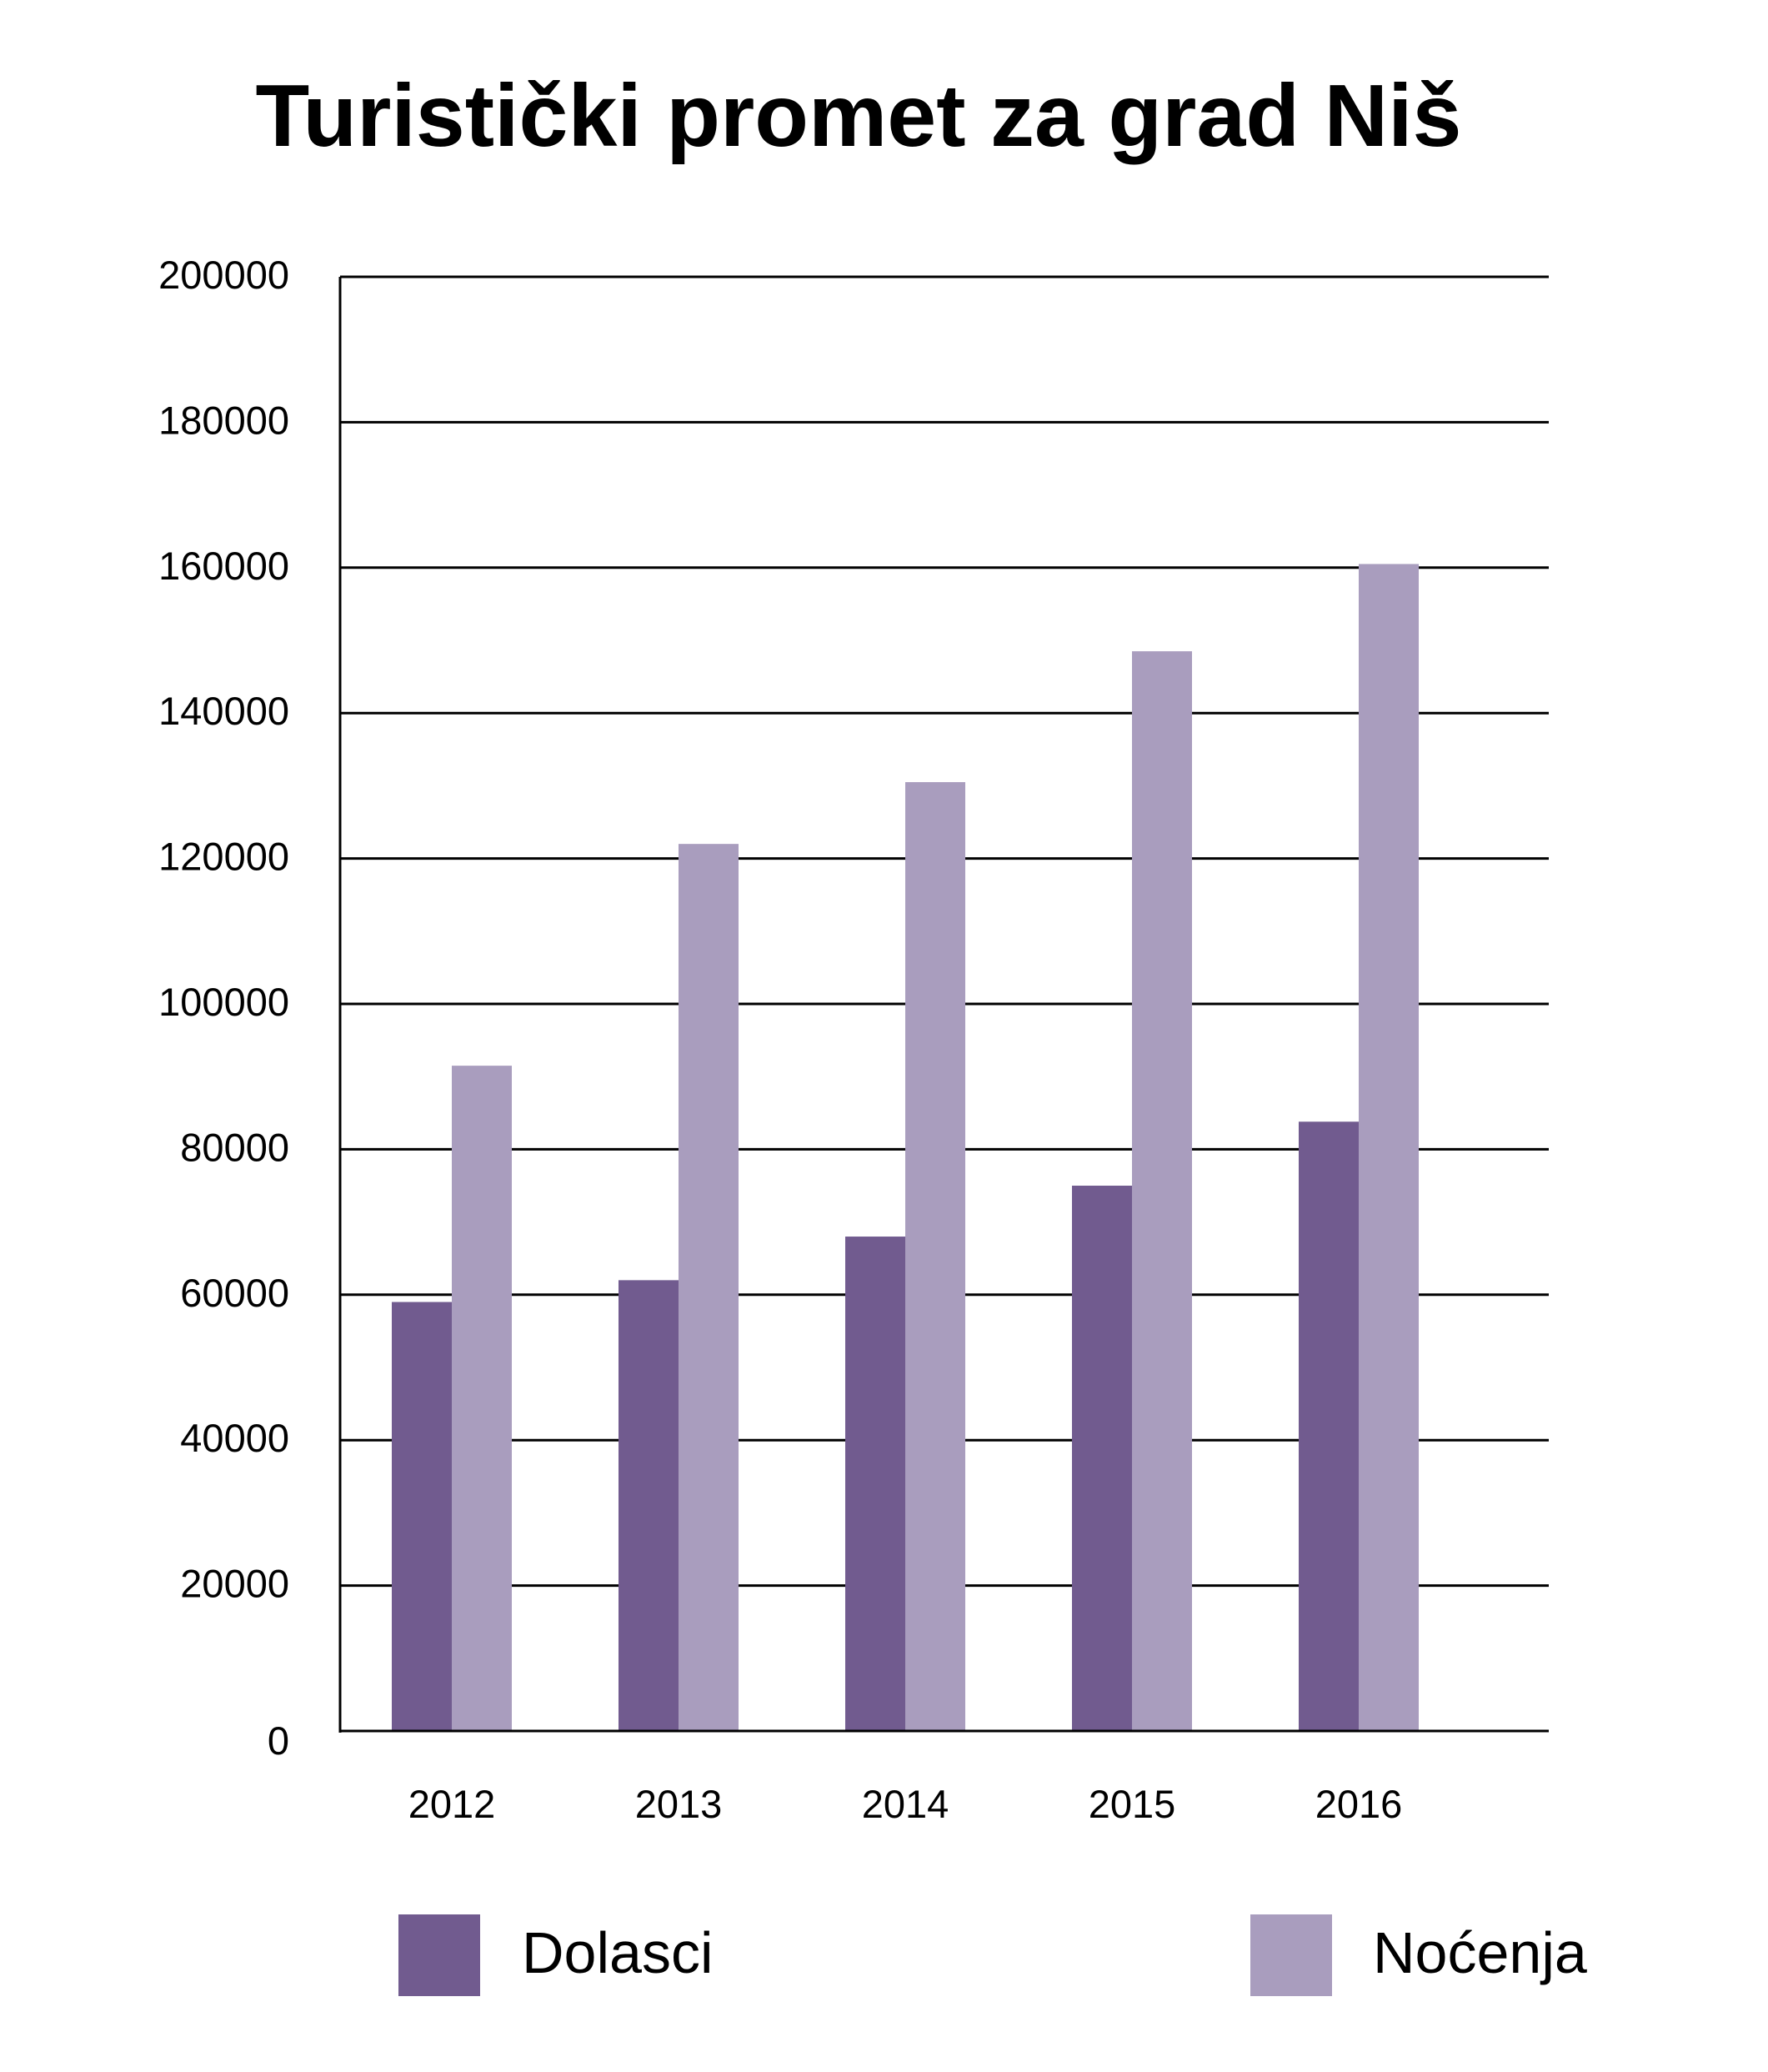  Describe the element at coordinates (618, 1952) in the screenshot. I see `legend-label: Dolasci` at that location.